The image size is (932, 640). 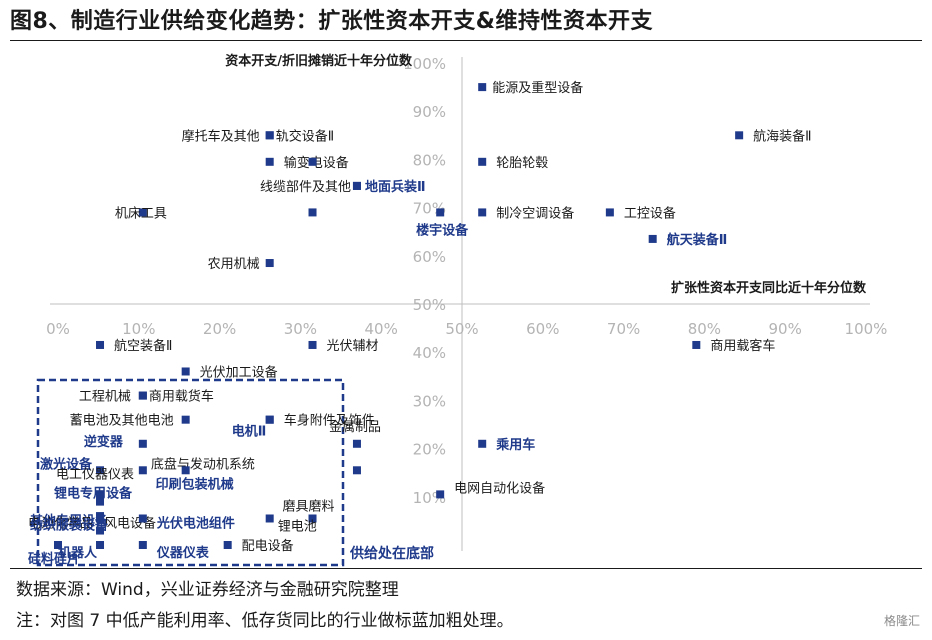 I want to click on point-label: 风电设备, so click(x=130, y=523).